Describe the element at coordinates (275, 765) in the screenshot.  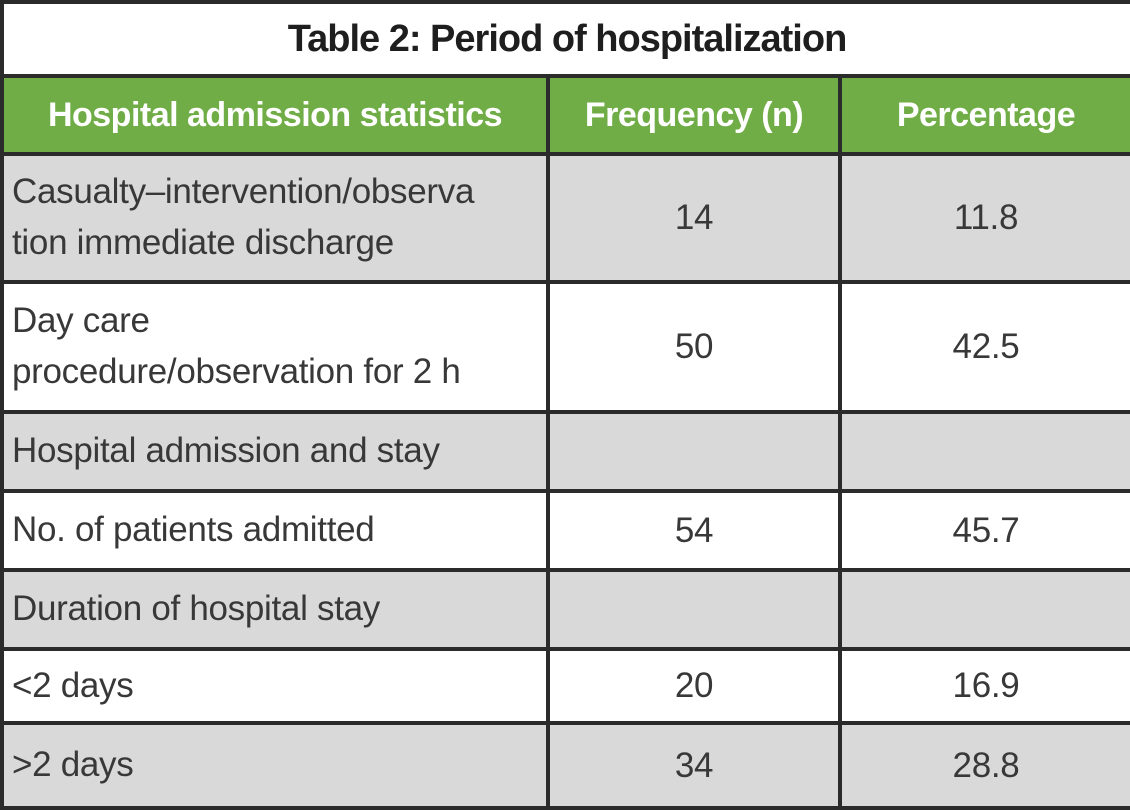
I see `row-label-cell: >2 days` at that location.